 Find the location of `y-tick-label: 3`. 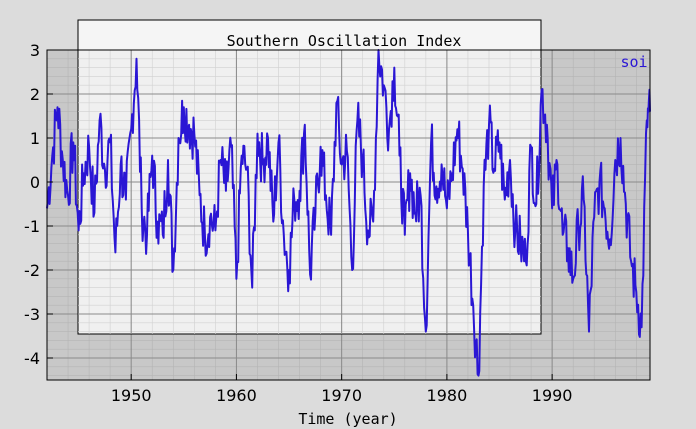

y-tick-label: 3 is located at coordinates (35, 50).